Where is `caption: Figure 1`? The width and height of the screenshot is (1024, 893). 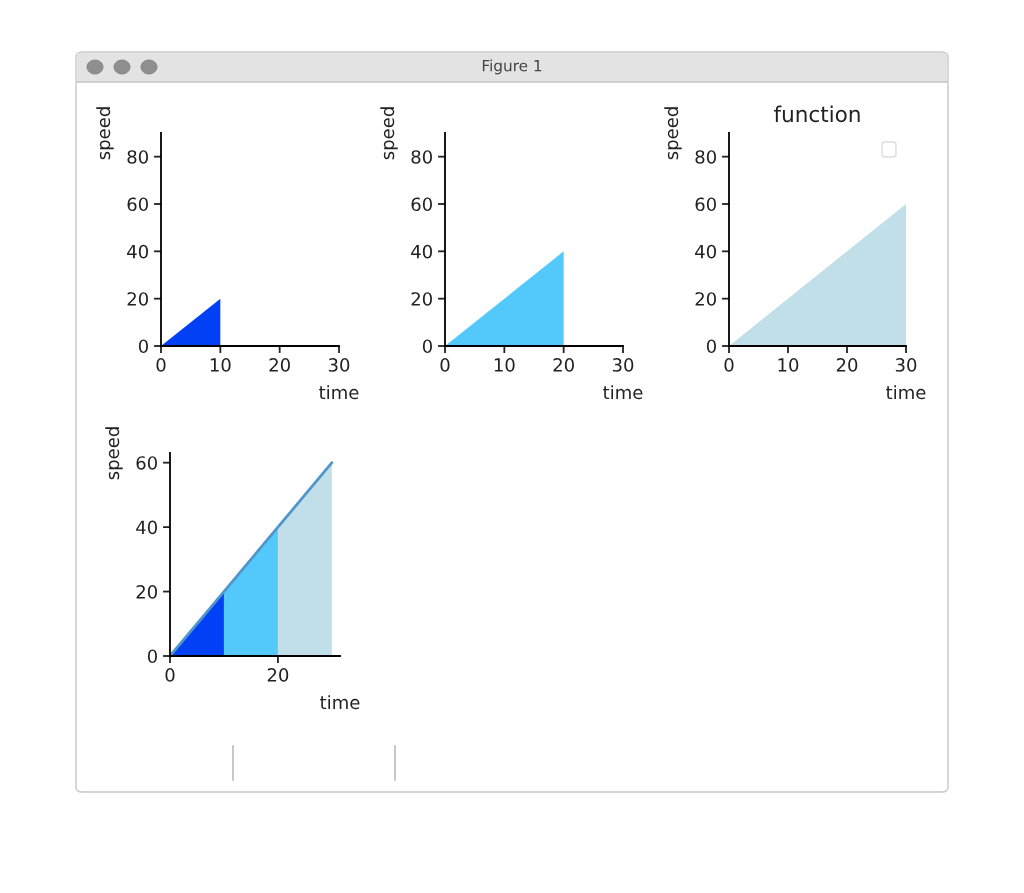
caption: Figure 1 is located at coordinates (512, 67).